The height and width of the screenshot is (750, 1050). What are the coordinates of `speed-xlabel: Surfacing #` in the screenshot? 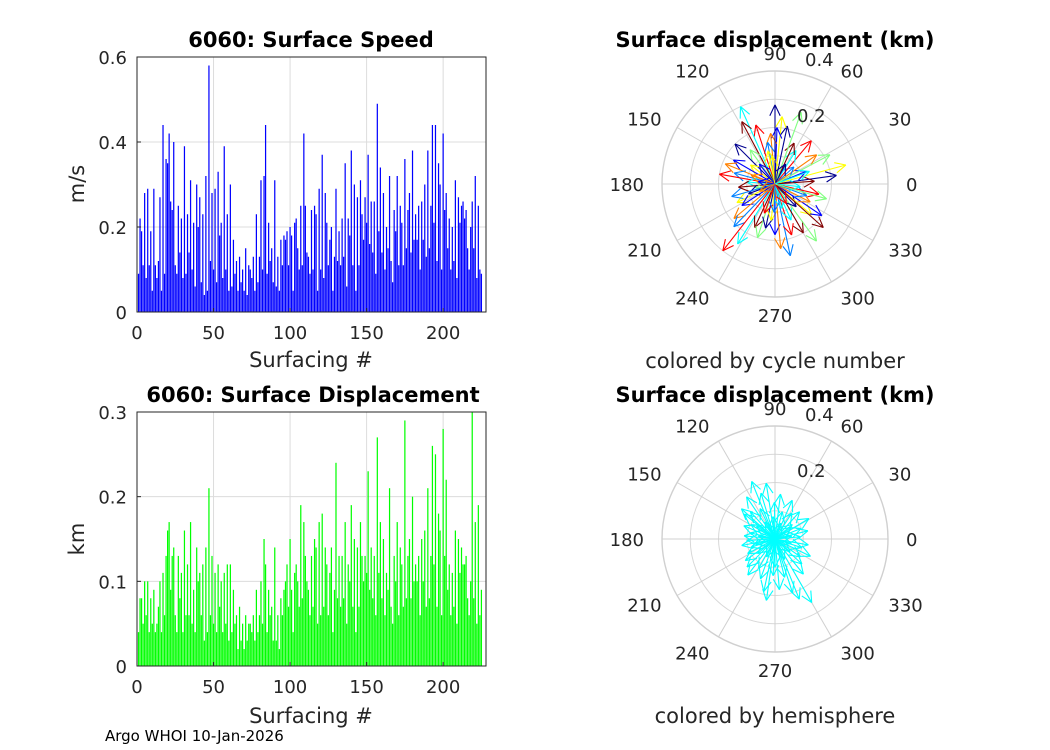 It's located at (311, 360).